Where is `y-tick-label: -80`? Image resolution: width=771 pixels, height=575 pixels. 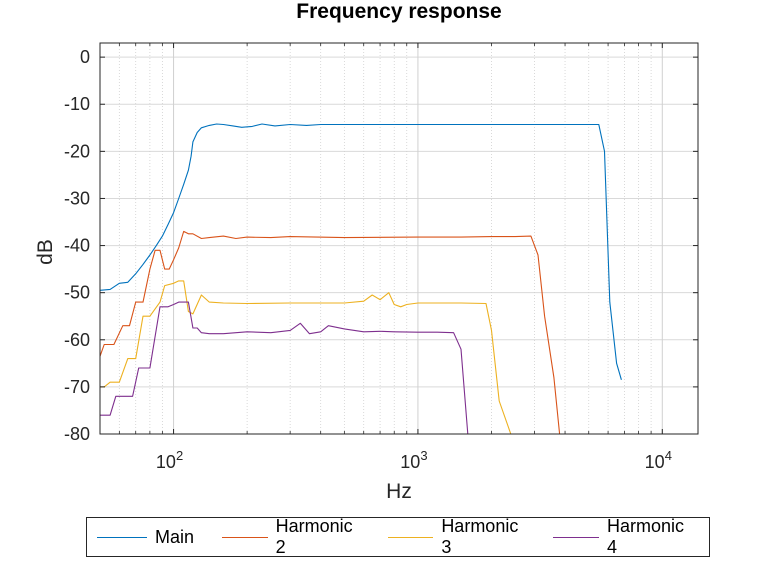
y-tick-label: -80 is located at coordinates (77, 434).